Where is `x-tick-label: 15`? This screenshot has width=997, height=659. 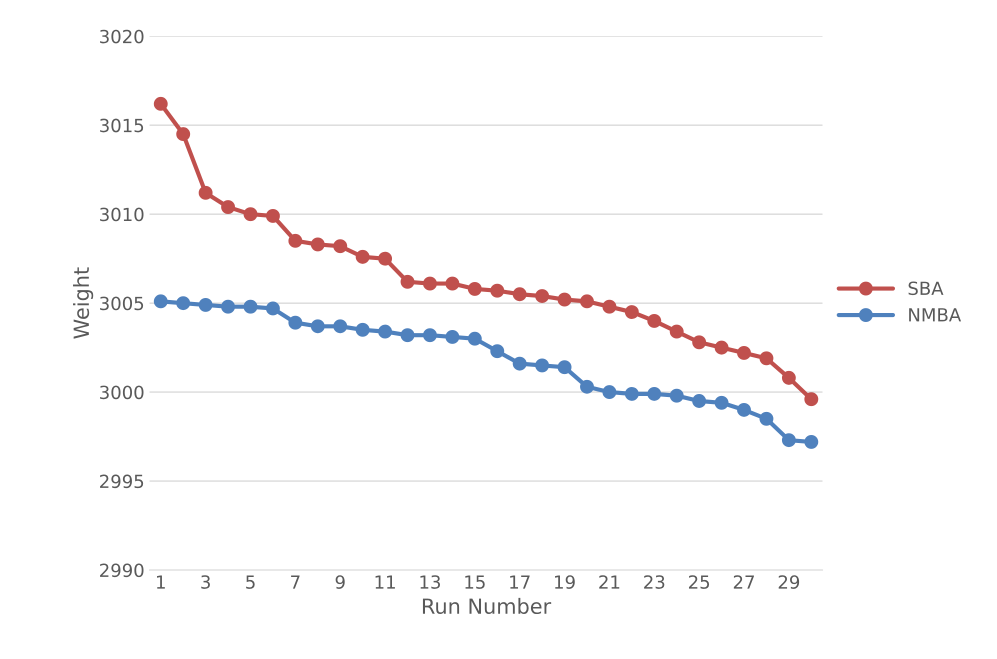
x-tick-label: 15 is located at coordinates (475, 582).